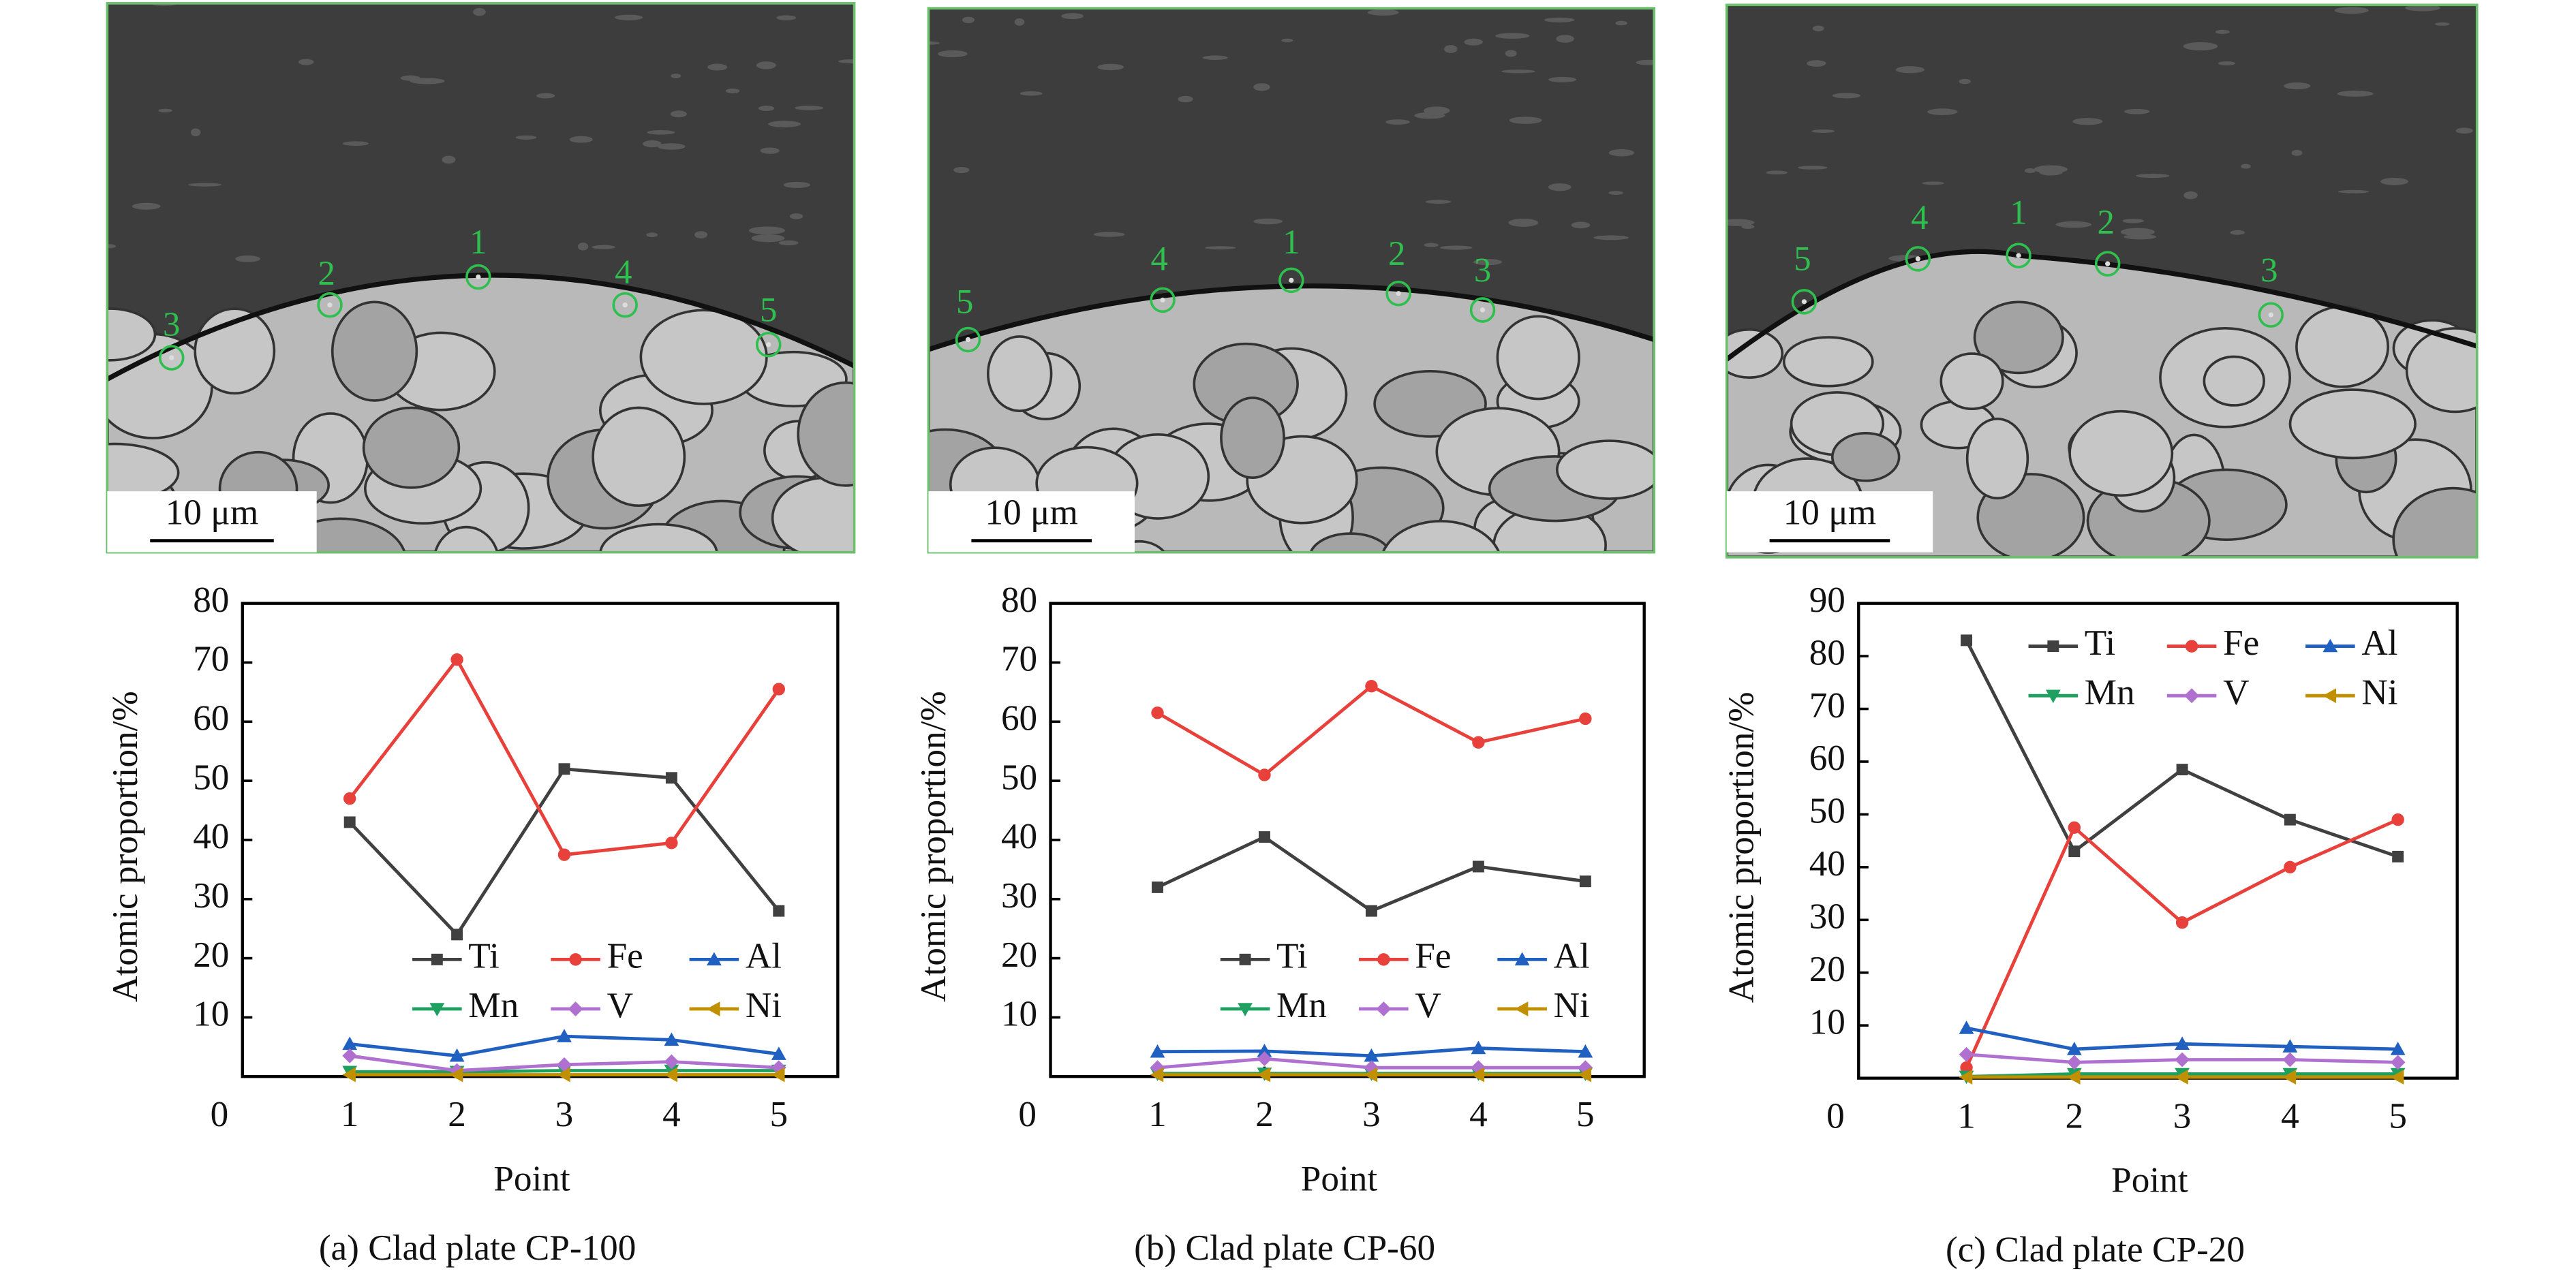  I want to click on legend-label: Ti, so click(484, 956).